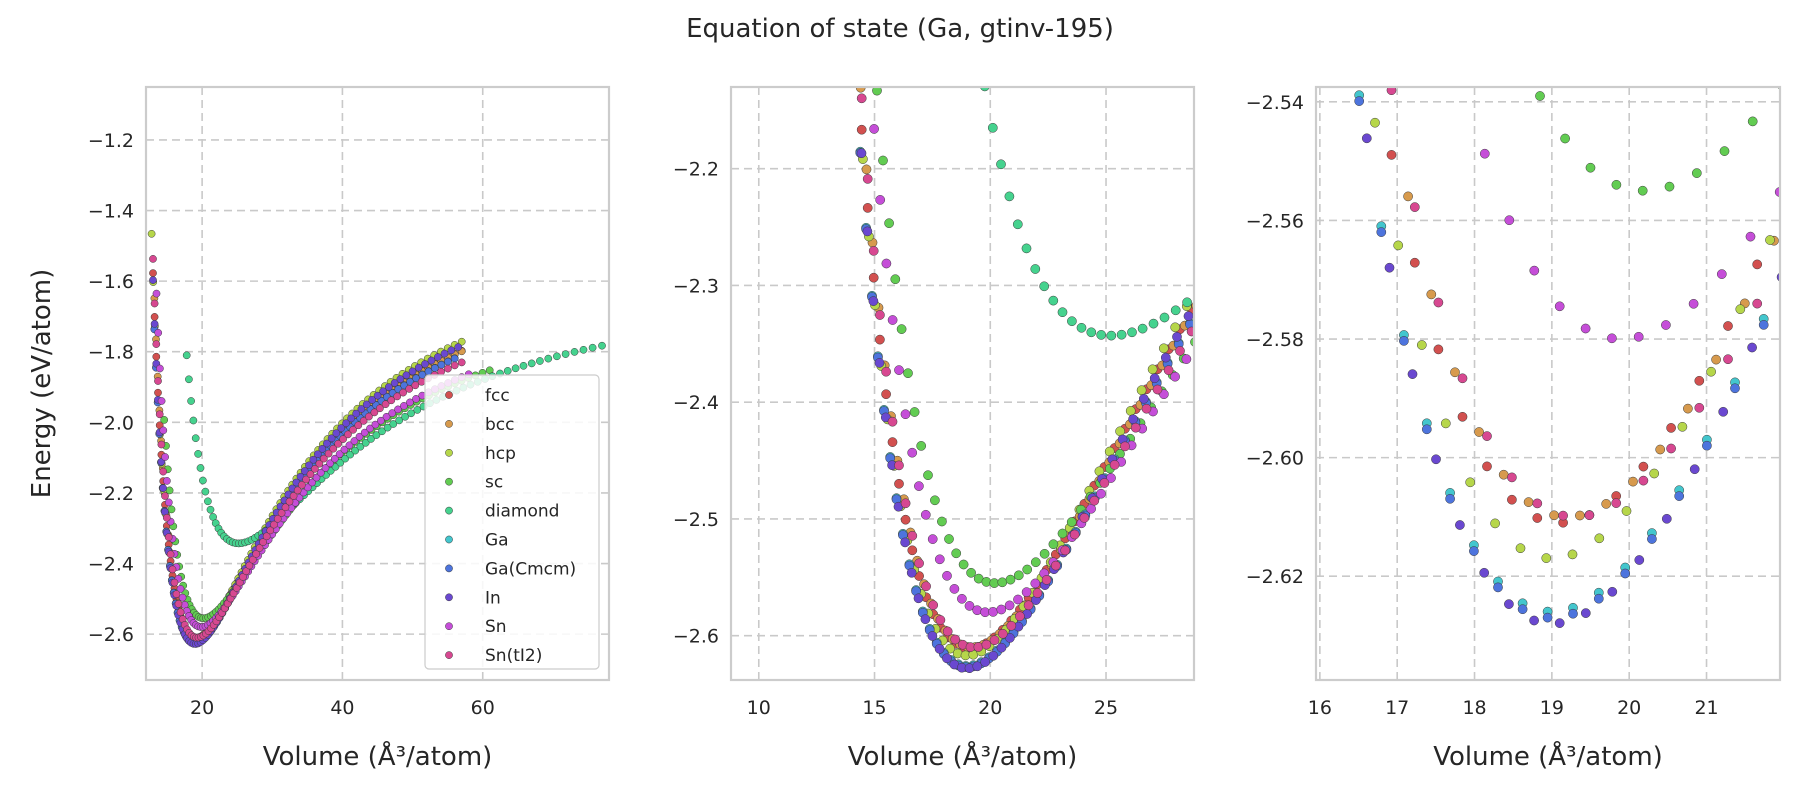 Image resolution: width=1800 pixels, height=800 pixels. Describe the element at coordinates (202, 708) in the screenshot. I see `x-tick-label: 20` at that location.